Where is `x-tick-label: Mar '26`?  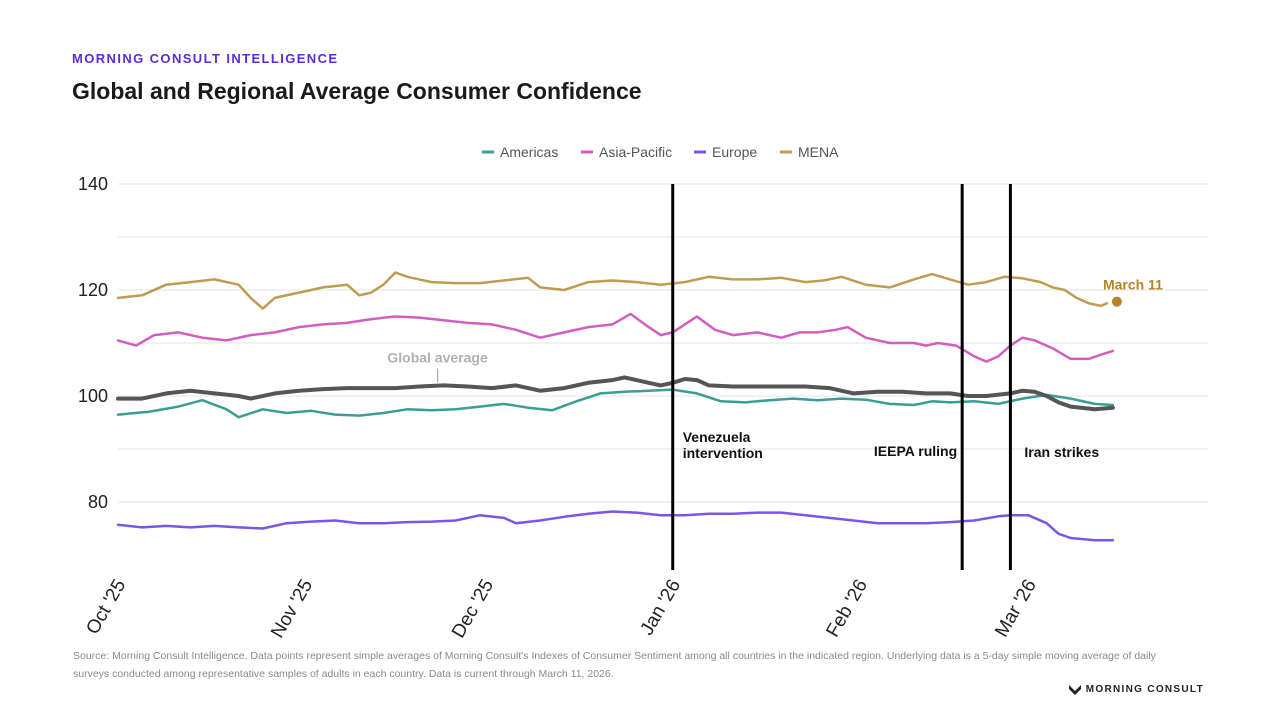
x-tick-label: Mar '26 is located at coordinates (1016, 608).